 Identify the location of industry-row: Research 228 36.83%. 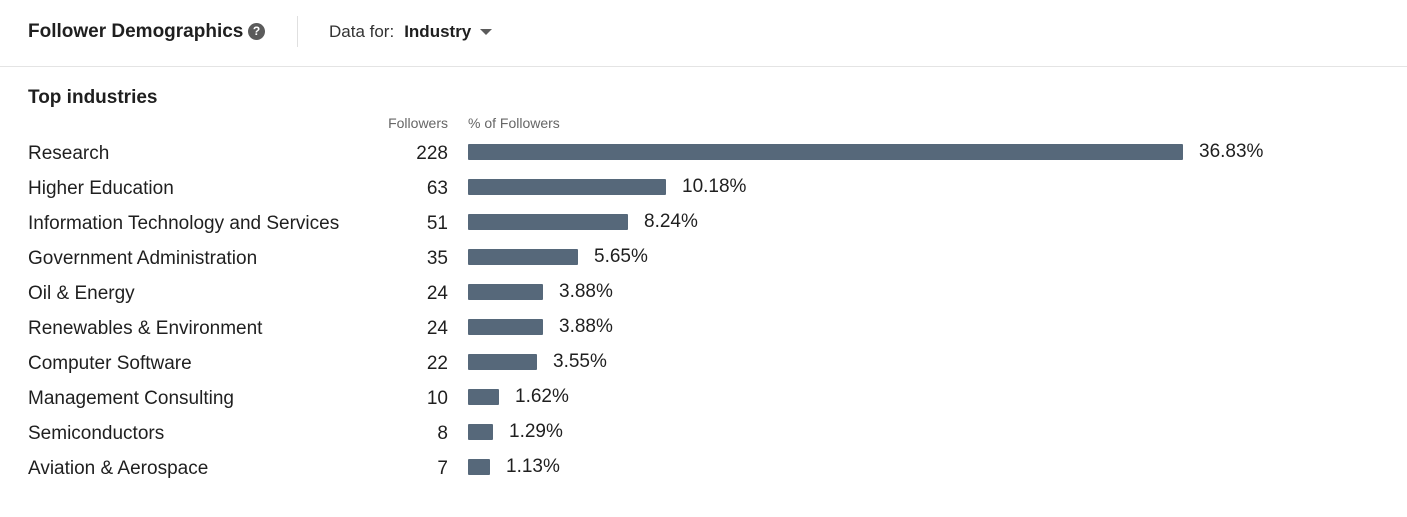
(703, 153).